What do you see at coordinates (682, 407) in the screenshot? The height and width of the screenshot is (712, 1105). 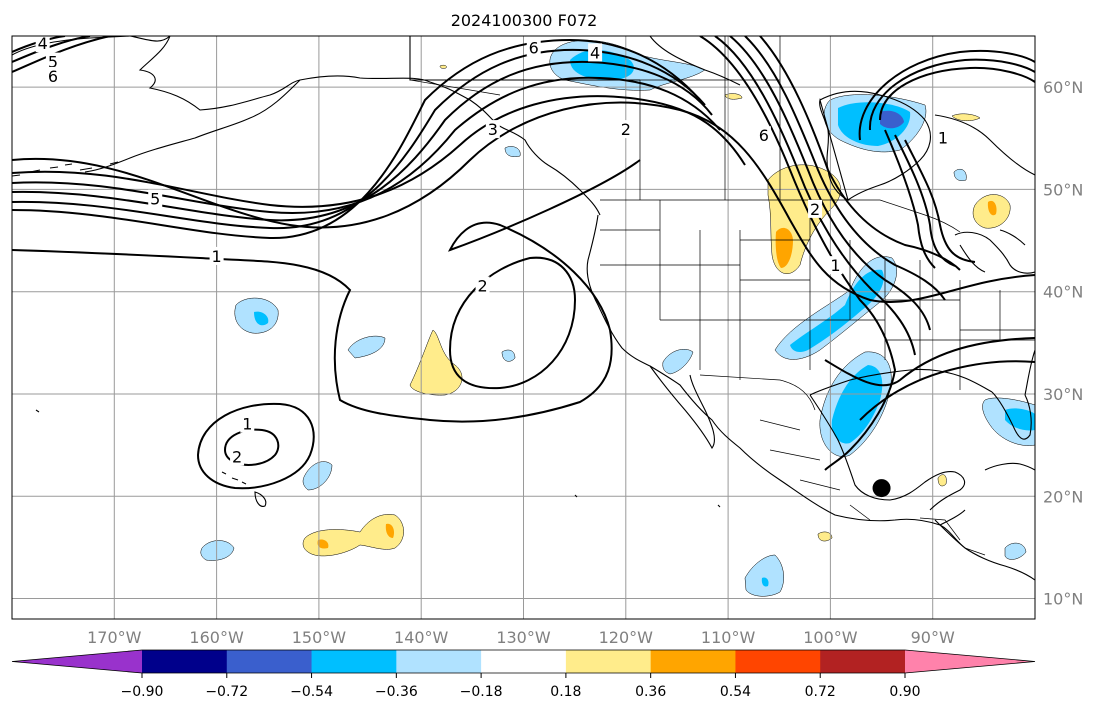 I see `baja-coast` at bounding box center [682, 407].